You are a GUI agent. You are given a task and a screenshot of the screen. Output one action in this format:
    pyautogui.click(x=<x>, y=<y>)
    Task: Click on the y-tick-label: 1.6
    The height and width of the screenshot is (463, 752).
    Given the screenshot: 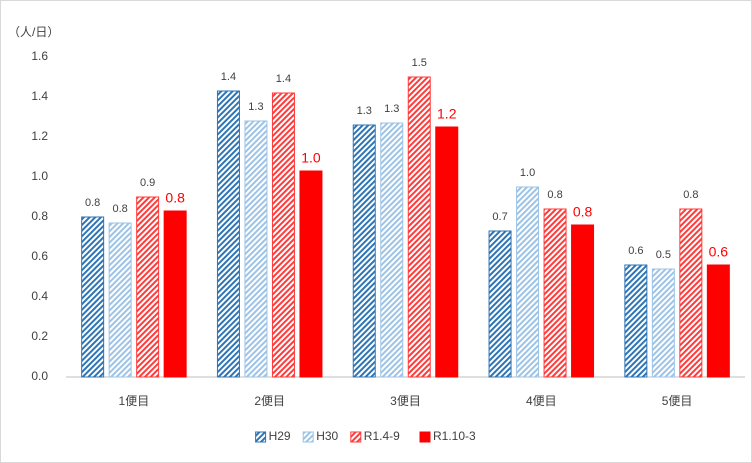 What is the action you would take?
    pyautogui.click(x=39, y=56)
    